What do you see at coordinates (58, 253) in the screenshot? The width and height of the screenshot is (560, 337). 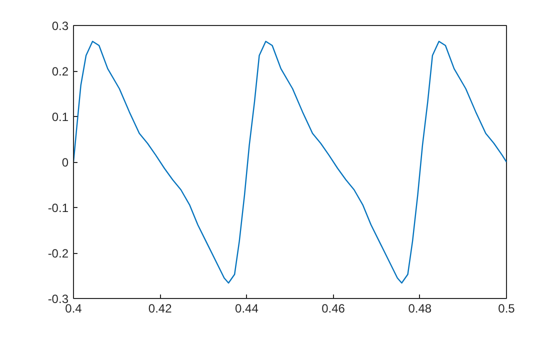 I see `y-tick-label: -0.2` at bounding box center [58, 253].